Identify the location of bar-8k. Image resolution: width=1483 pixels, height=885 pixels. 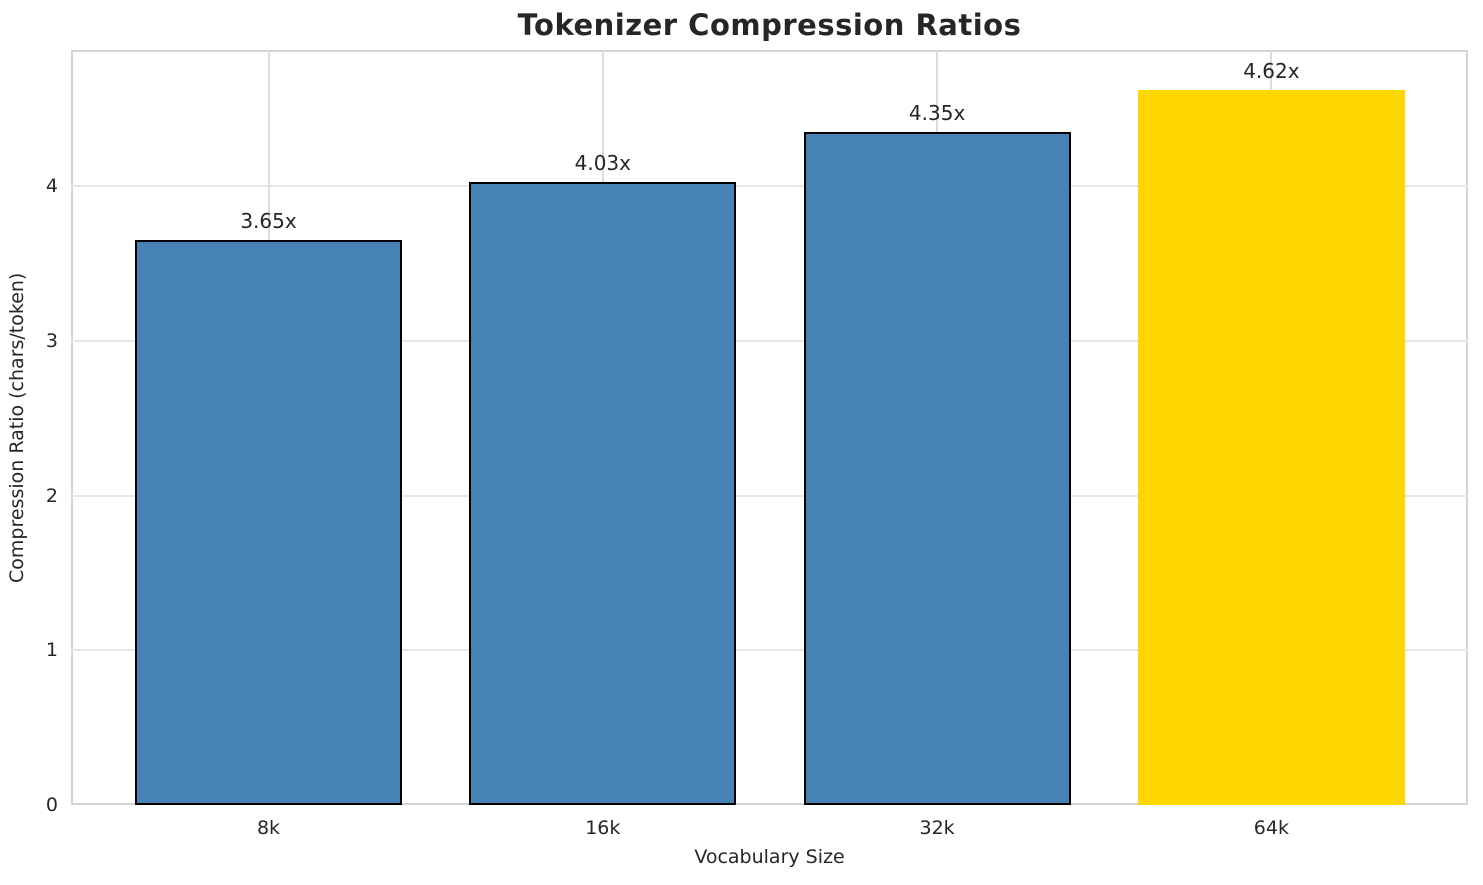
(268, 522).